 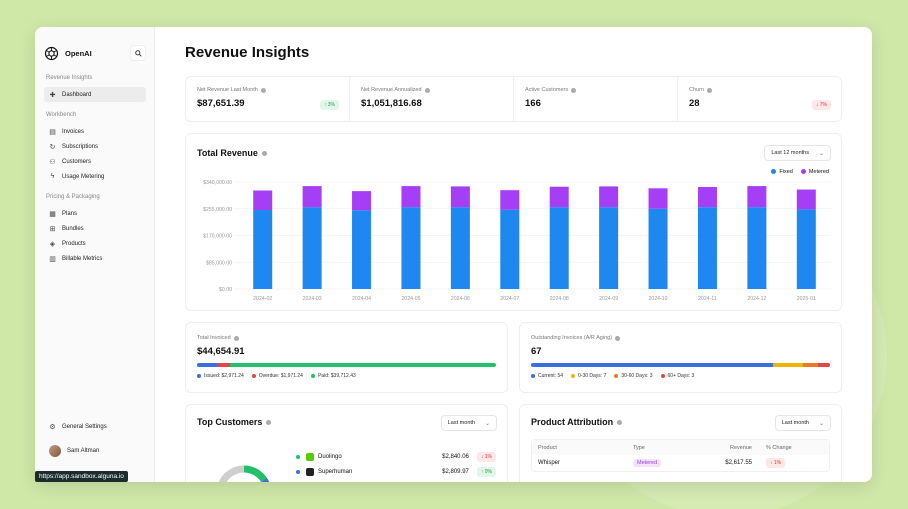 I want to click on top-customers-range-select: Last month ⌄, so click(x=468, y=423).